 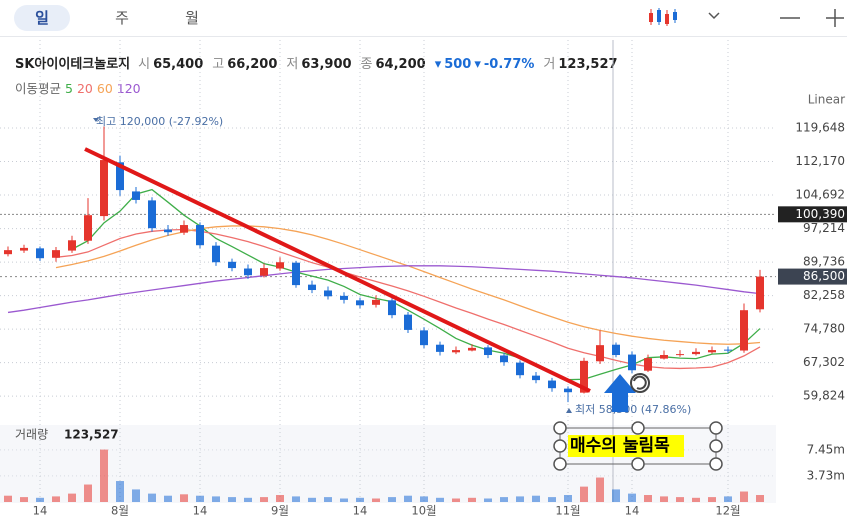 I want to click on tab-week: 주, so click(x=122, y=18).